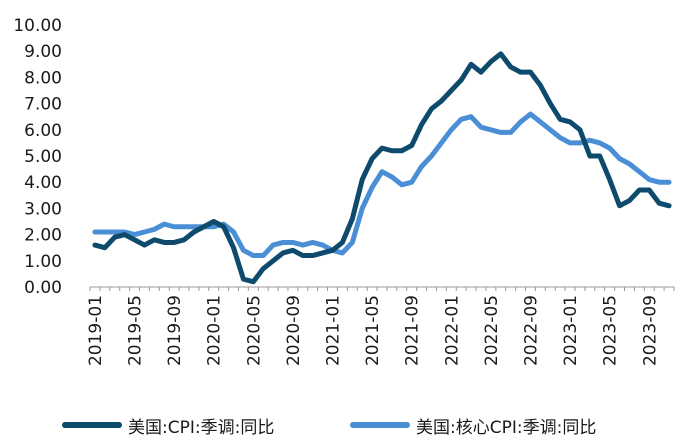 The height and width of the screenshot is (447, 684). Describe the element at coordinates (334, 330) in the screenshot. I see `x-tick-label: 2021-01` at that location.